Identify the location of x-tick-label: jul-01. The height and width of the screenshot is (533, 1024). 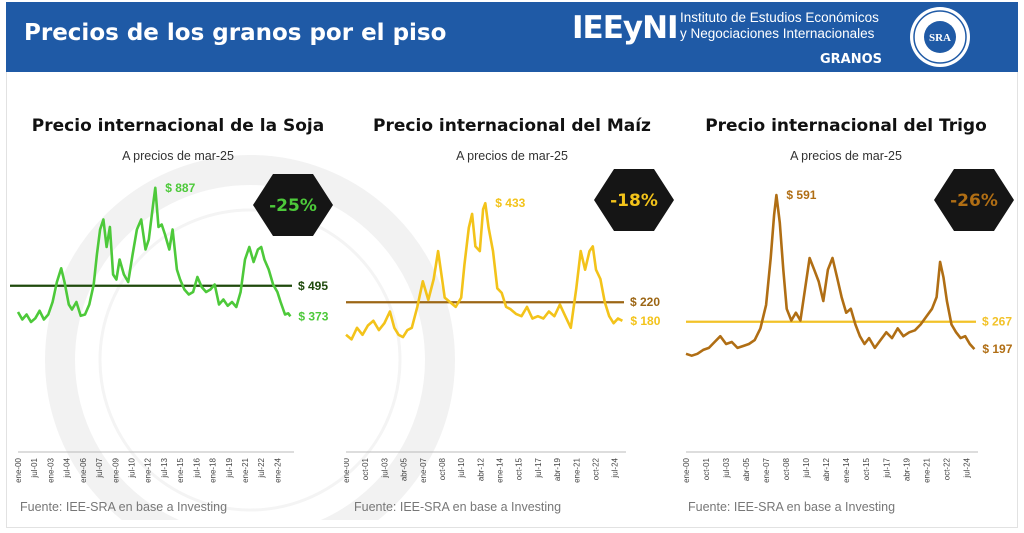
(34, 467).